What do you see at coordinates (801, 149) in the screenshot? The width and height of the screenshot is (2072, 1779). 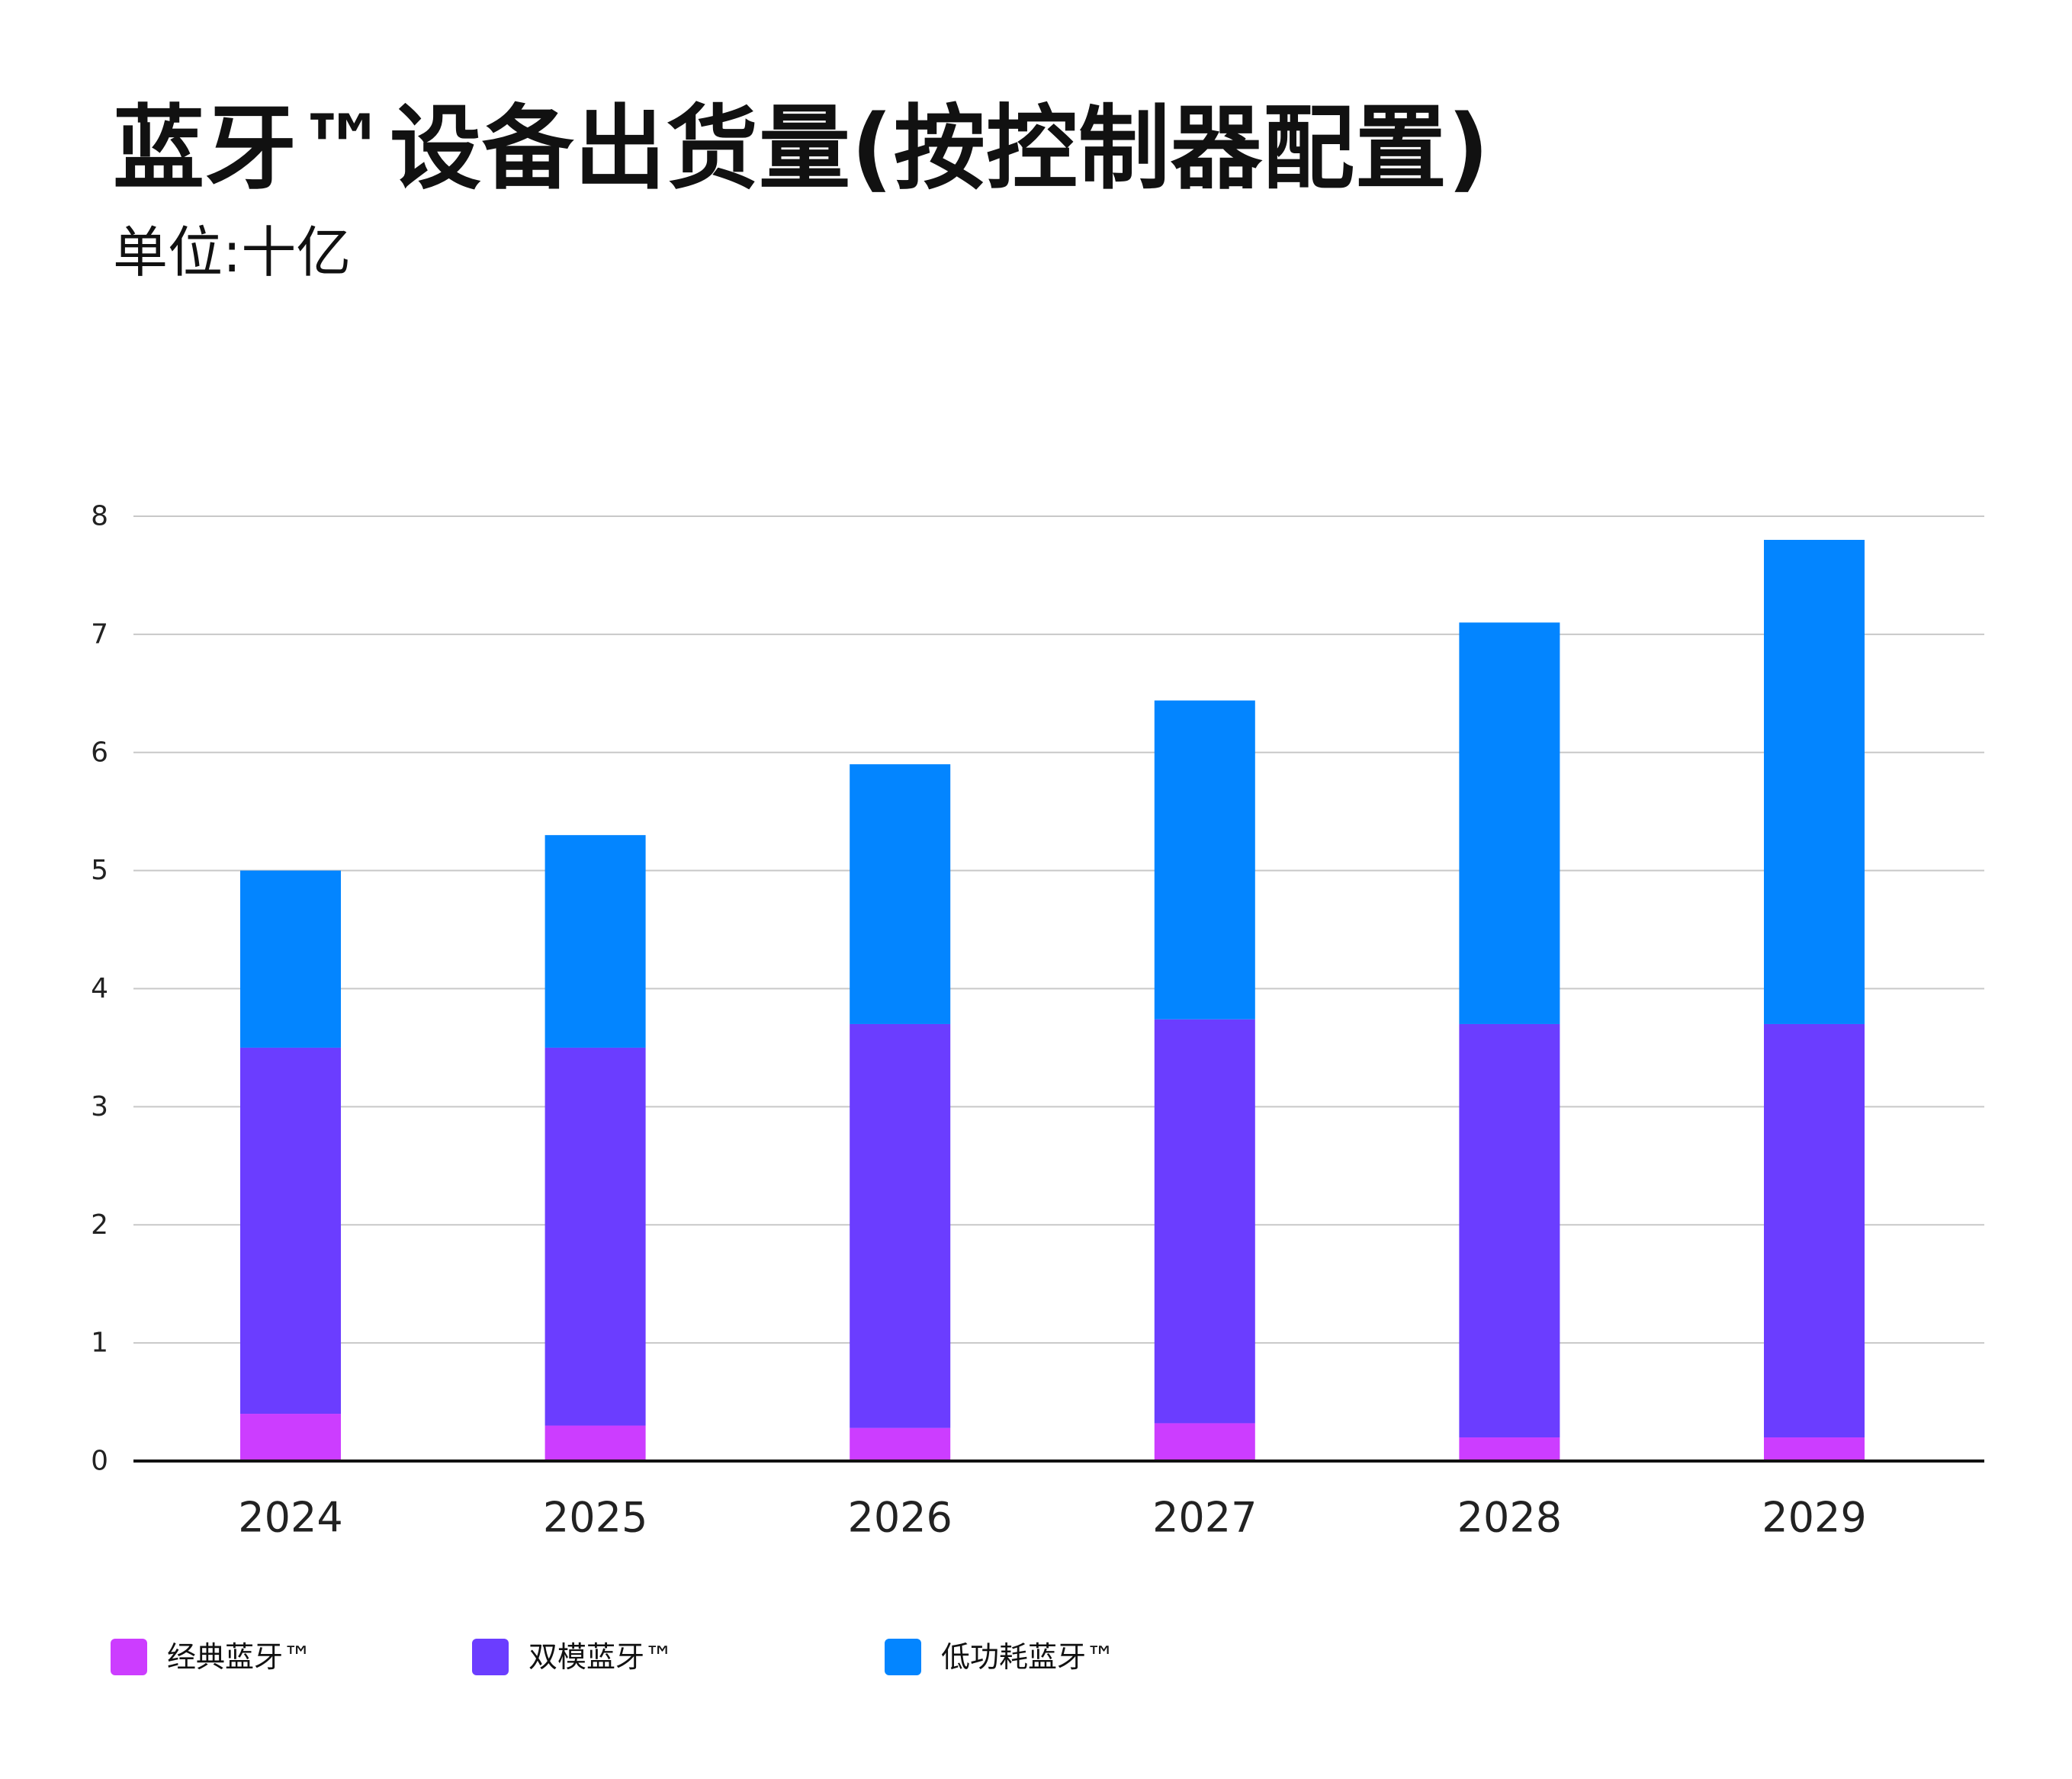 I see `chart-title: 蓝牙™设备出货量(按控制器配置)` at bounding box center [801, 149].